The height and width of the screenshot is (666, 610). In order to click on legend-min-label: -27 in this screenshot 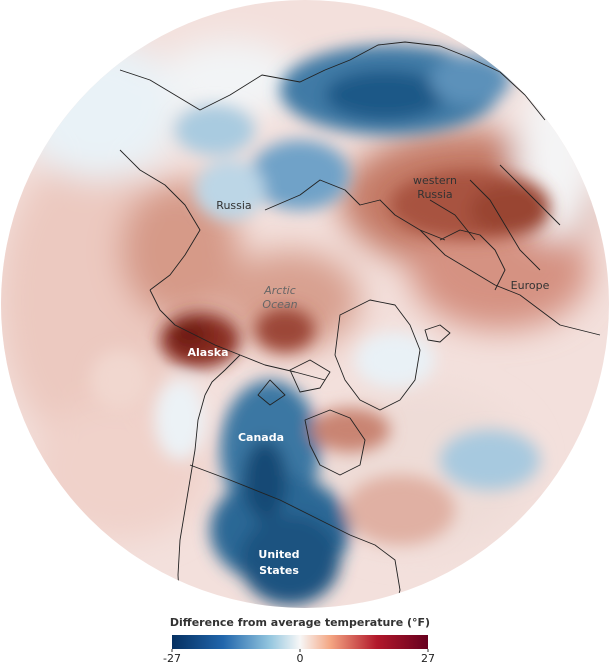, I will do `click(172, 658)`.